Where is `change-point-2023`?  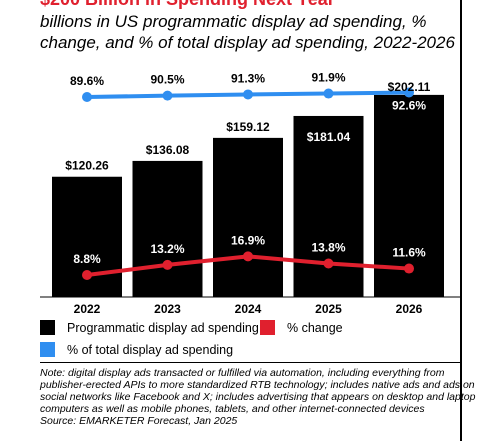 change-point-2023 is located at coordinates (167, 264).